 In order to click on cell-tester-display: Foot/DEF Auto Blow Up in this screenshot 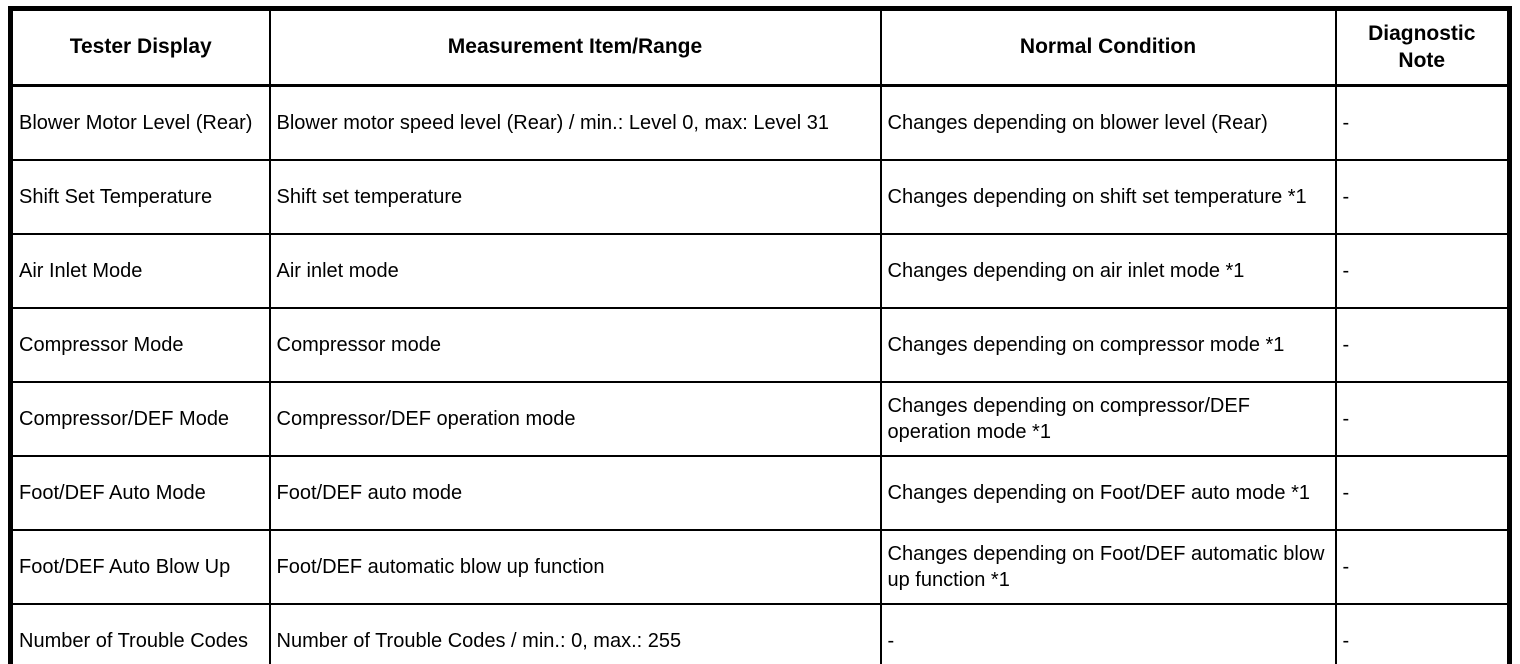, I will do `click(140, 567)`.